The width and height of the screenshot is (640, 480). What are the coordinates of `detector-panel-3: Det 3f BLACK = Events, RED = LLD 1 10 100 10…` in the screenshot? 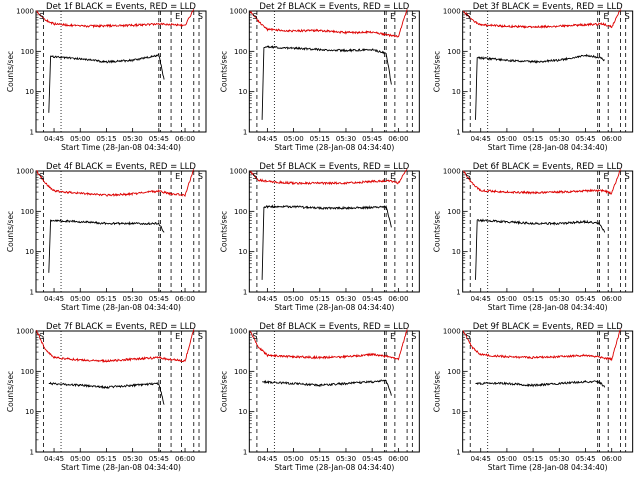 It's located at (533, 77).